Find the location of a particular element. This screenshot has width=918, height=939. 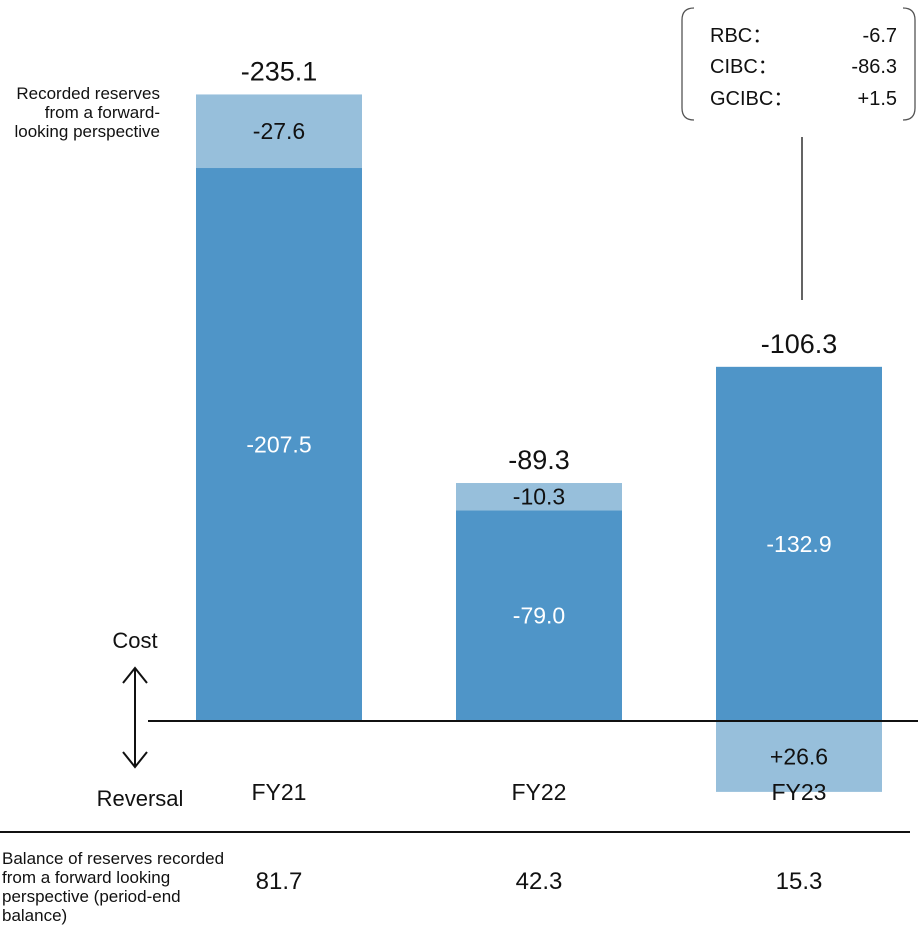

label-base-fy21: -207.5 is located at coordinates (278, 445).